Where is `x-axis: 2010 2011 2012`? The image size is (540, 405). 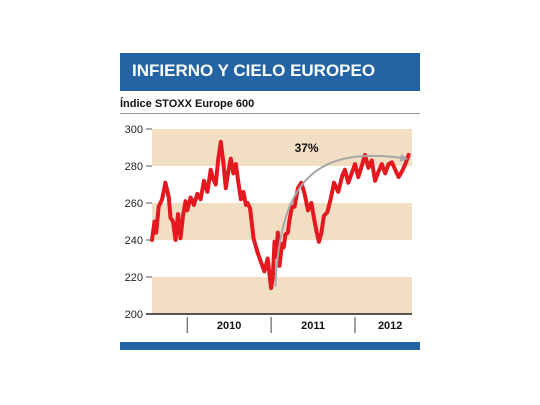 x-axis: 2010 2011 2012 is located at coordinates (279, 323).